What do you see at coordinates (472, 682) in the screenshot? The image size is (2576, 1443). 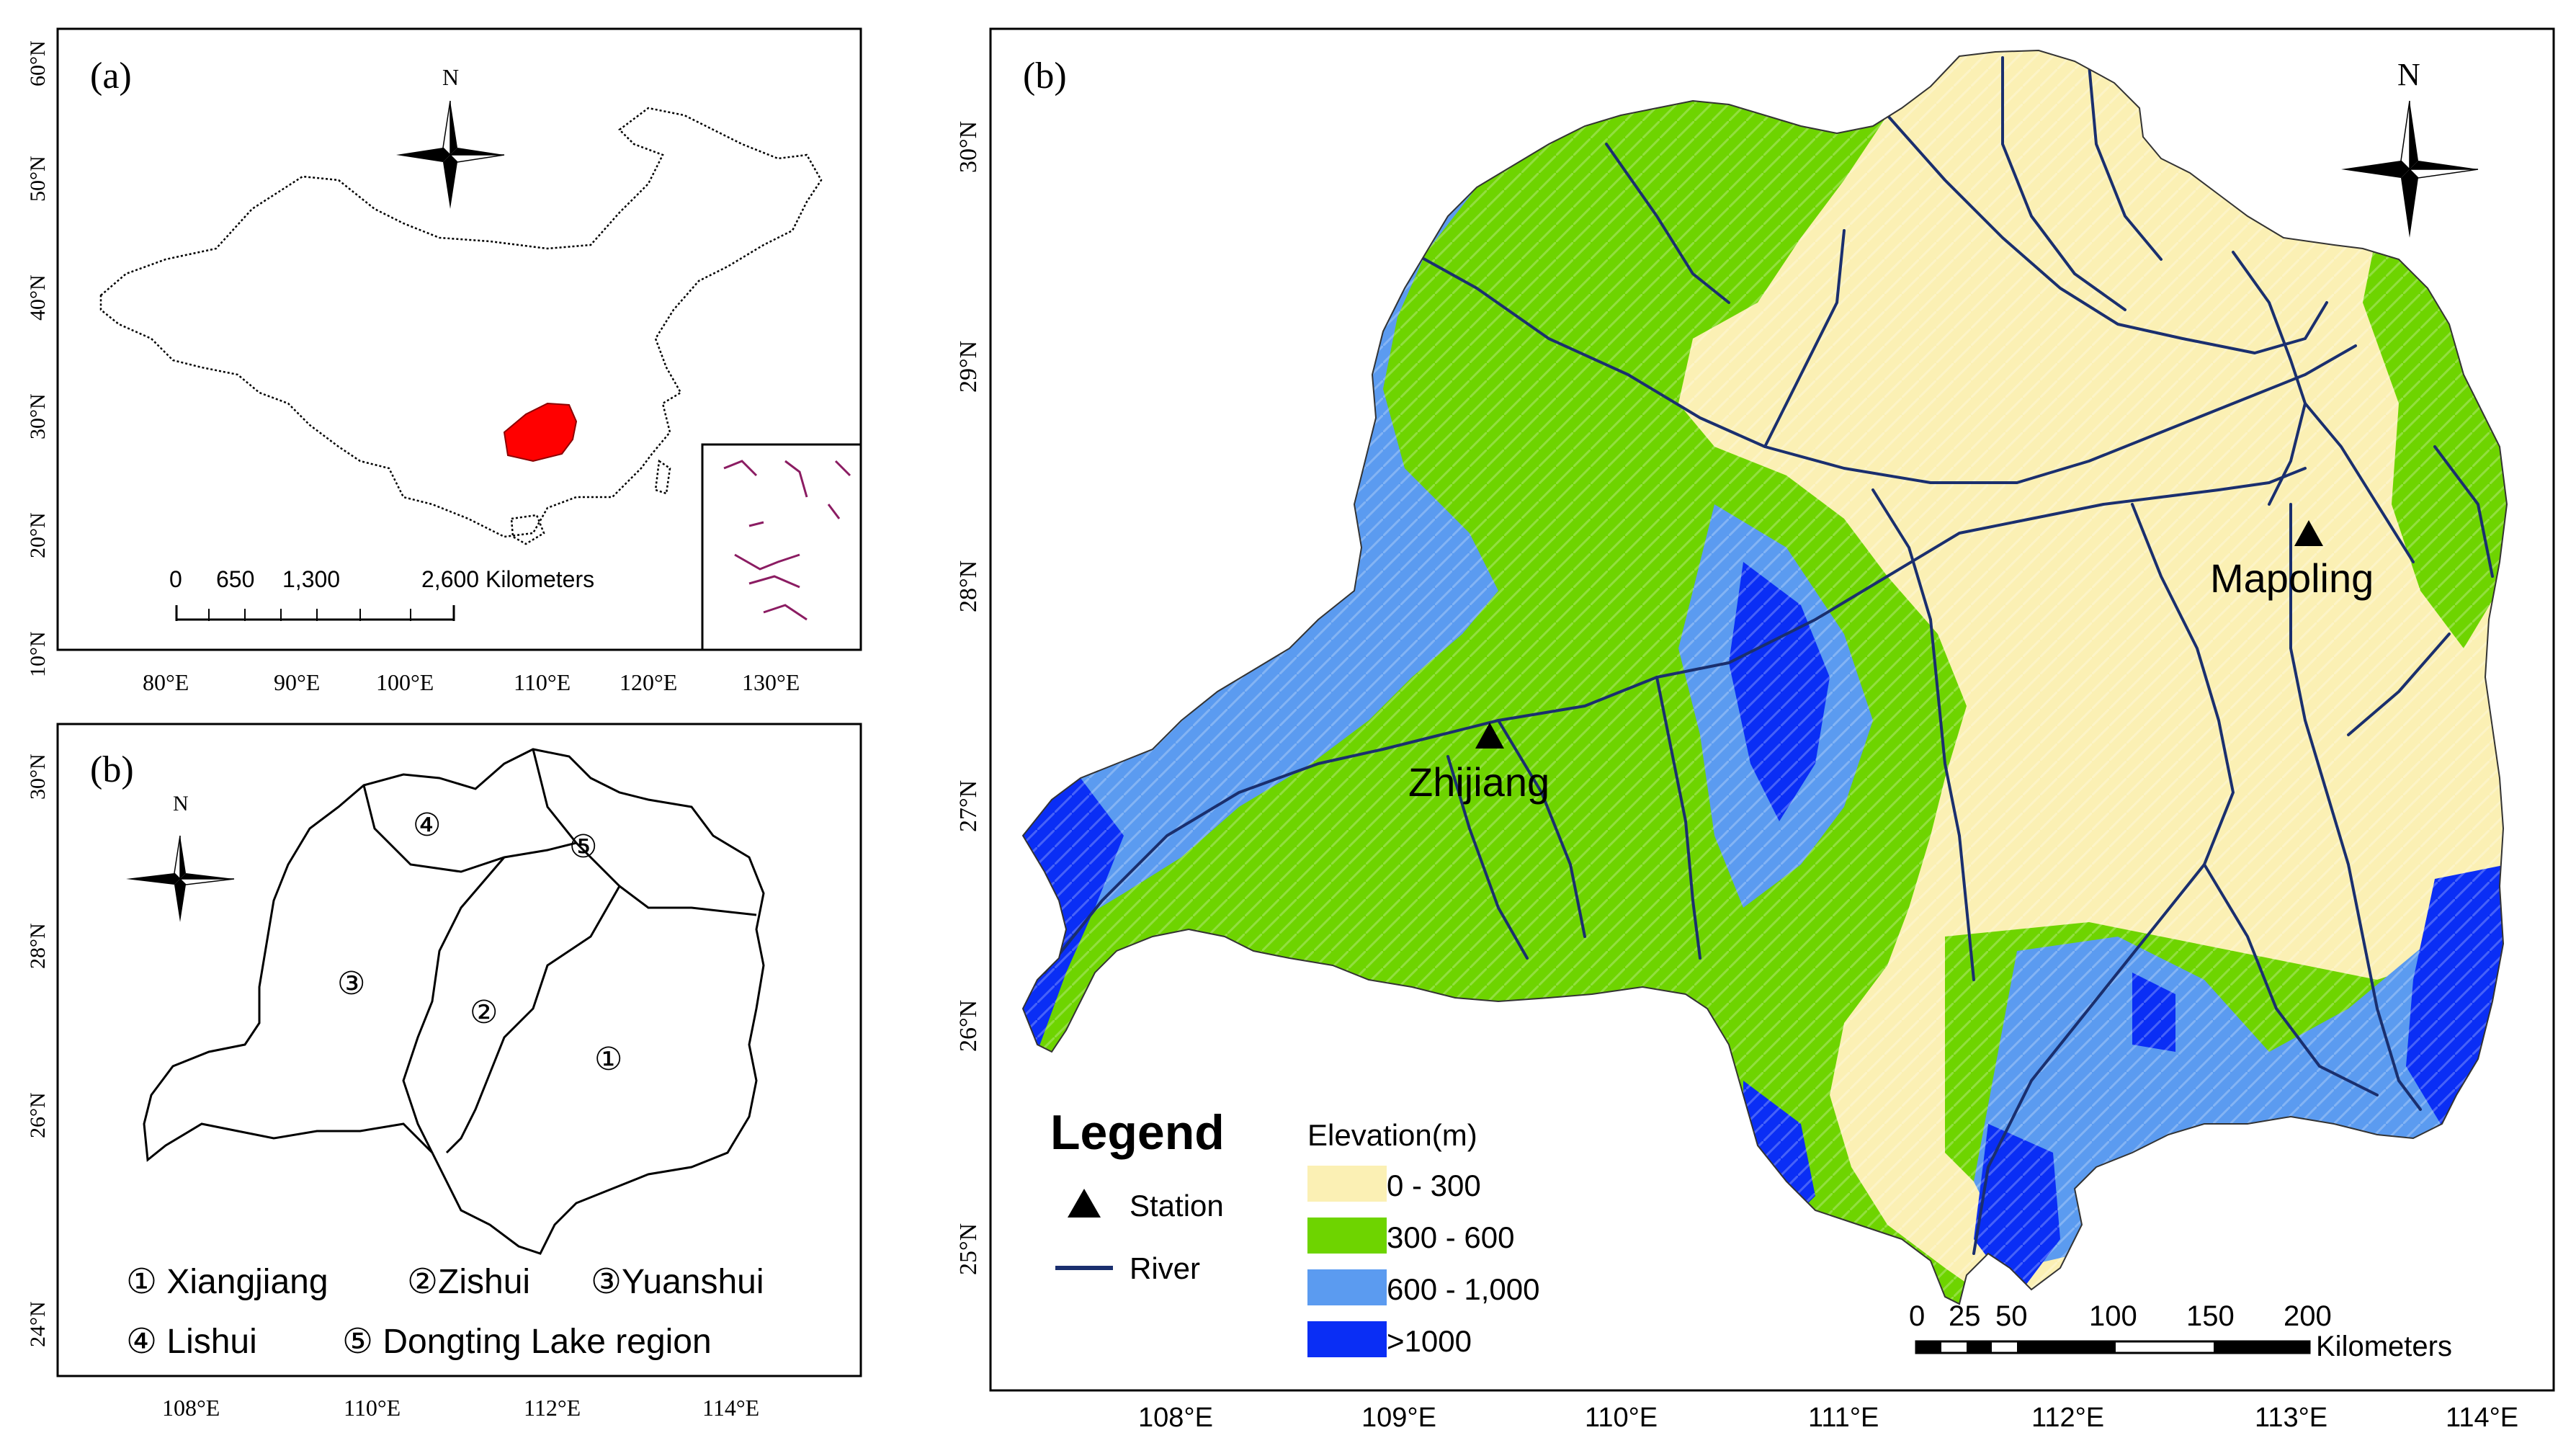 I see `lon-ticks-a: 80°E 90°E 100°E 110°E 120°E 130°E` at bounding box center [472, 682].